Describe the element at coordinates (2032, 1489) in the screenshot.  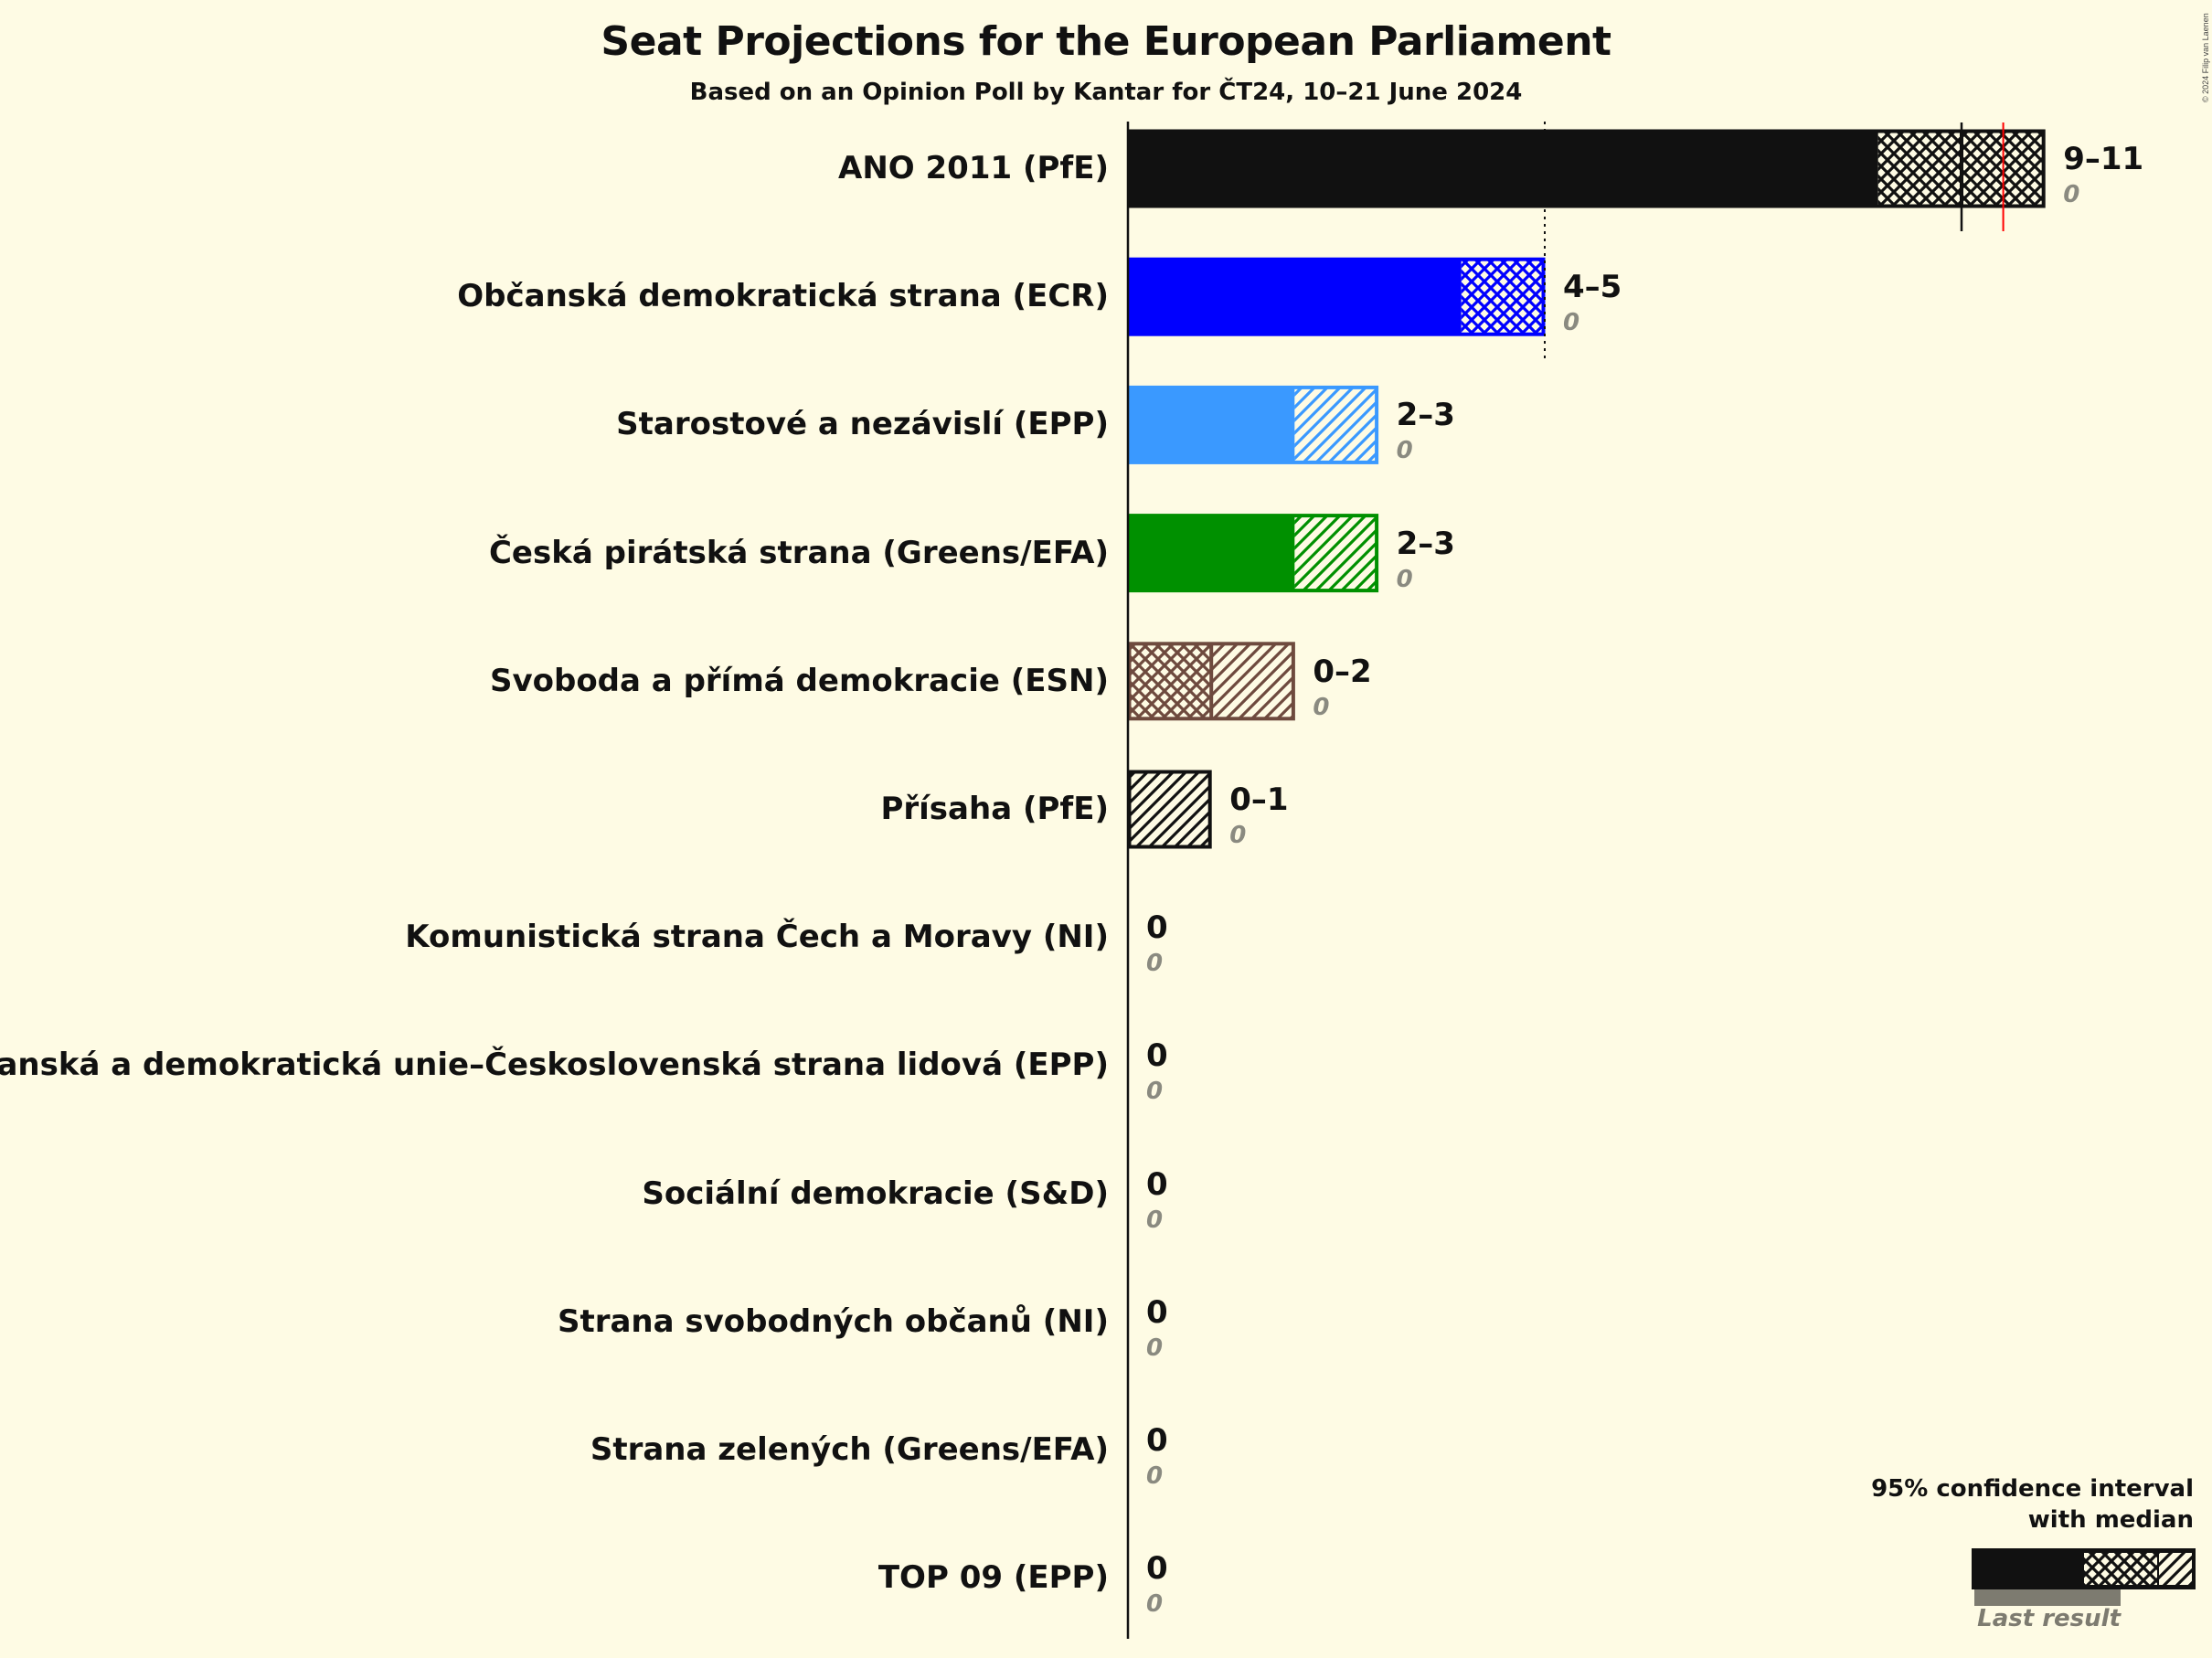
I see `legend-line-1: 95% confidence interval` at that location.